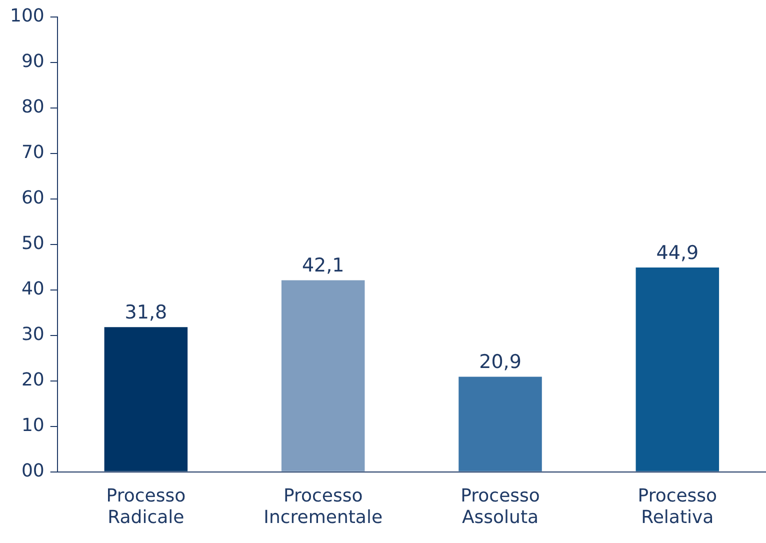  What do you see at coordinates (32, 152) in the screenshot?
I see `y-tick-label: 70` at bounding box center [32, 152].